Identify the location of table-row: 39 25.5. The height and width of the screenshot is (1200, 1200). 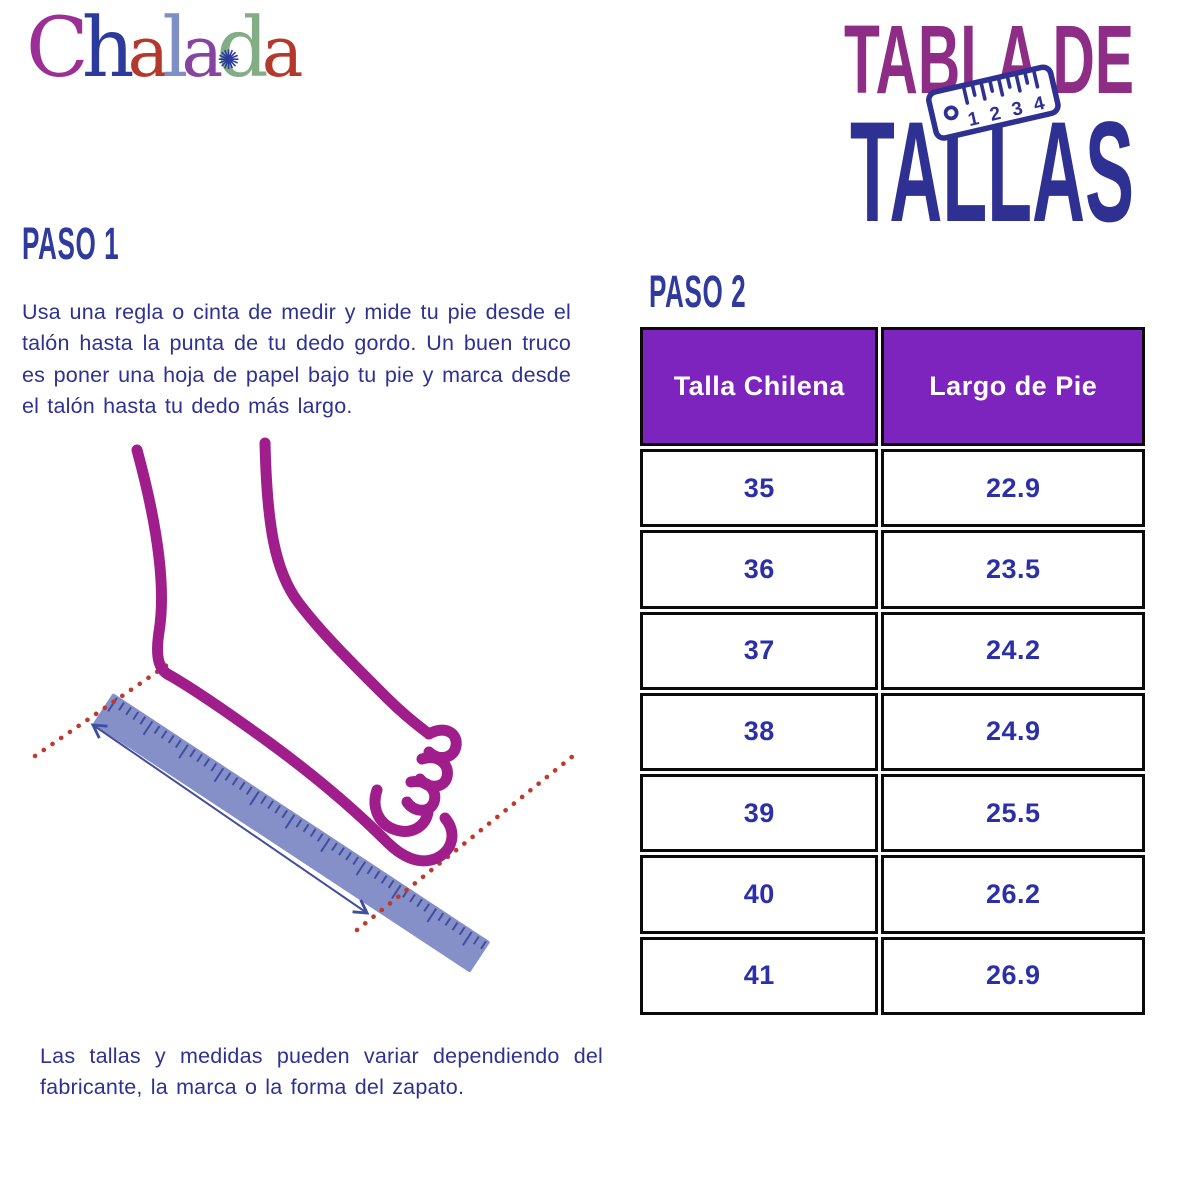
(892, 813).